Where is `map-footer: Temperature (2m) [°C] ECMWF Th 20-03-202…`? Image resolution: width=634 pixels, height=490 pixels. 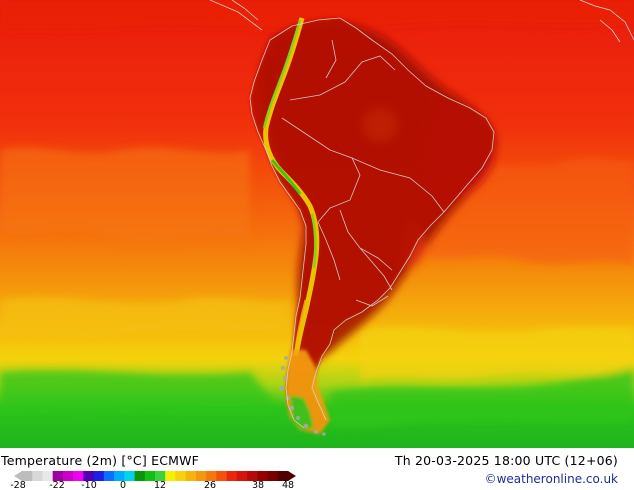
map-footer: Temperature (2m) [°C] ECMWF Th 20-03-202… is located at coordinates (317, 469).